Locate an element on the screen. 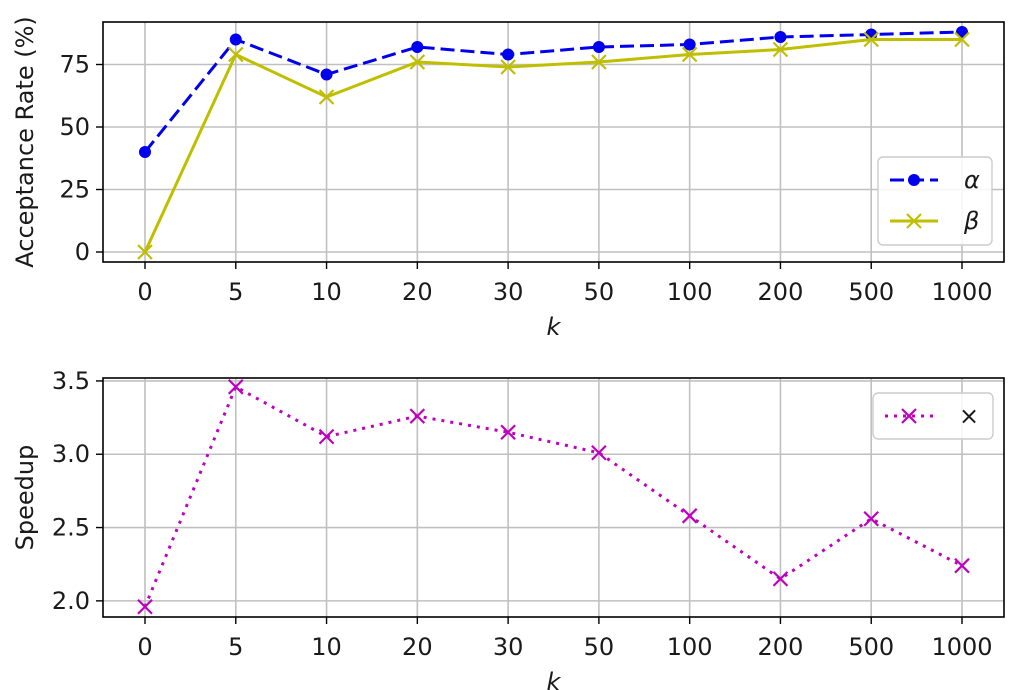 This screenshot has height=690, width=1014. legend: αβ is located at coordinates (935, 201).